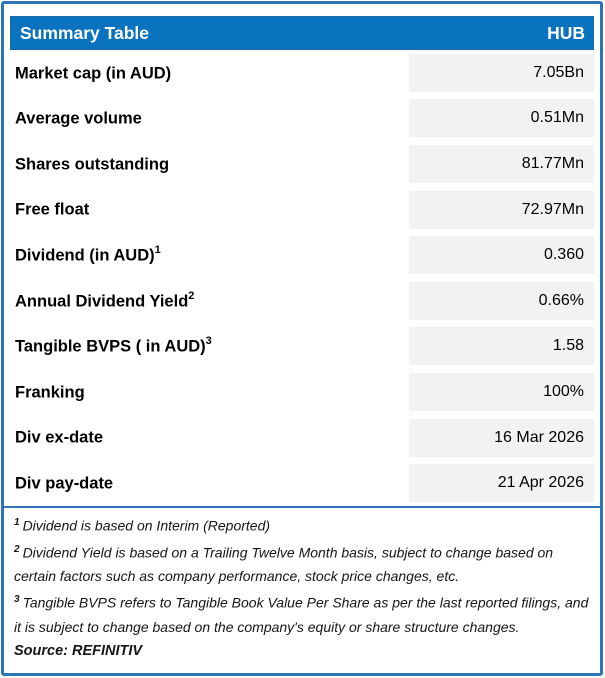 The width and height of the screenshot is (605, 678). Describe the element at coordinates (302, 438) in the screenshot. I see `table-row: Div ex-date 16 Mar 2026` at that location.